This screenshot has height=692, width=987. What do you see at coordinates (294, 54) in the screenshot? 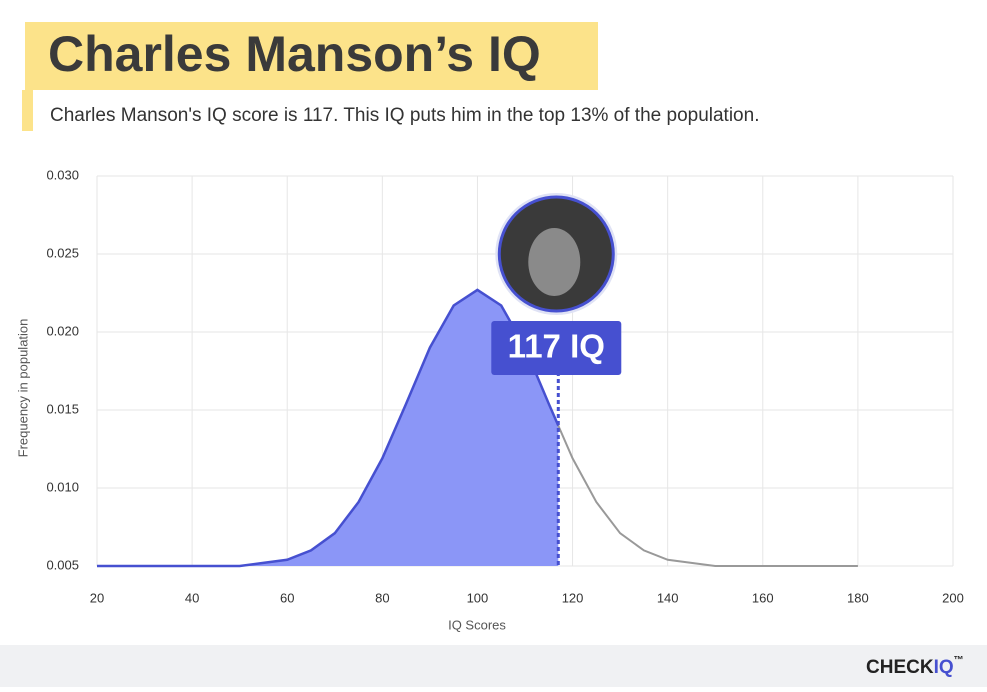
I see `title: Charles Manson’s IQ` at bounding box center [294, 54].